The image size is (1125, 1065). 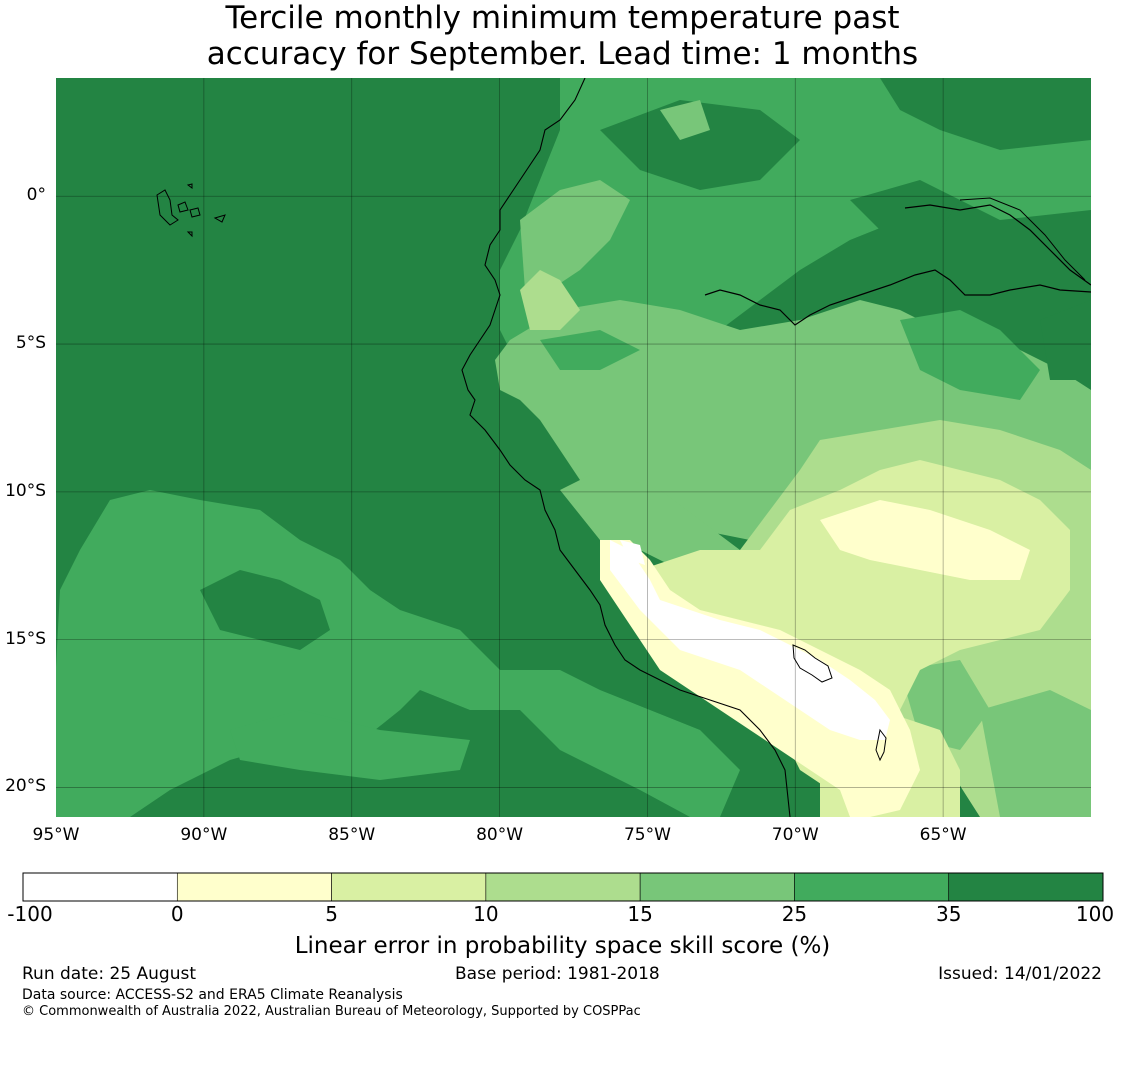 What do you see at coordinates (557, 974) in the screenshot?
I see `base-period: Base period: 1981-2018` at bounding box center [557, 974].